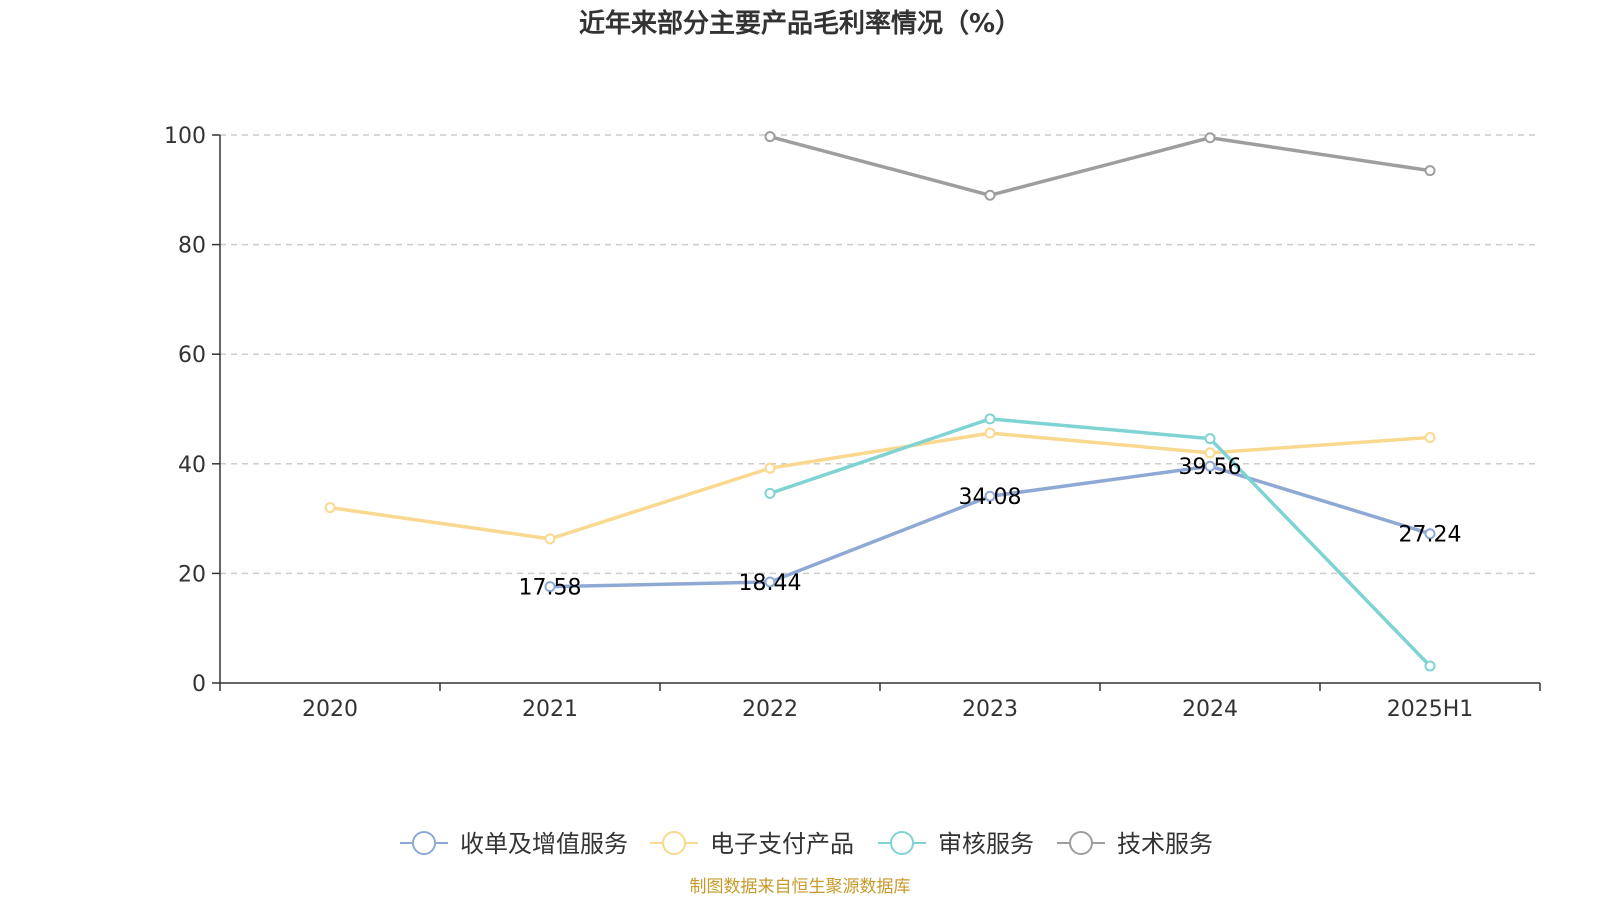 This screenshot has height=900, width=1600. I want to click on legend-item: 电子支付产品, so click(752, 844).